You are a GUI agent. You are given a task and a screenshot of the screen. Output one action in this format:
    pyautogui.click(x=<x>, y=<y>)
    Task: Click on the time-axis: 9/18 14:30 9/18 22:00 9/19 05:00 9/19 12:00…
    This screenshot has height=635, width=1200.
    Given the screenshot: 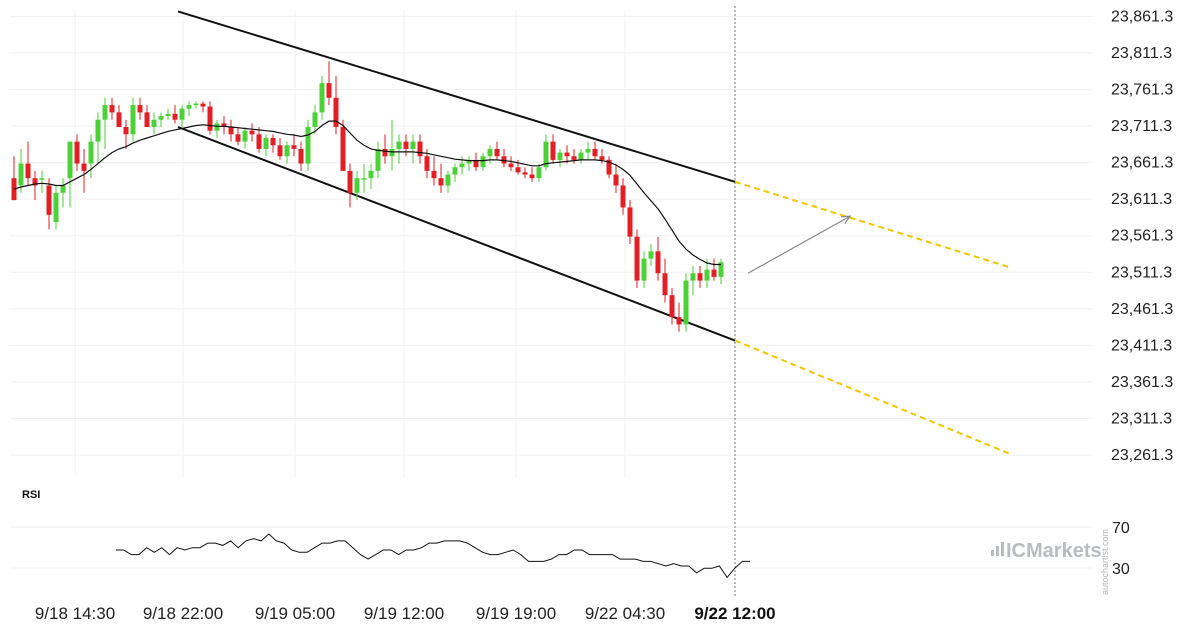 What is the action you would take?
    pyautogui.click(x=405, y=613)
    